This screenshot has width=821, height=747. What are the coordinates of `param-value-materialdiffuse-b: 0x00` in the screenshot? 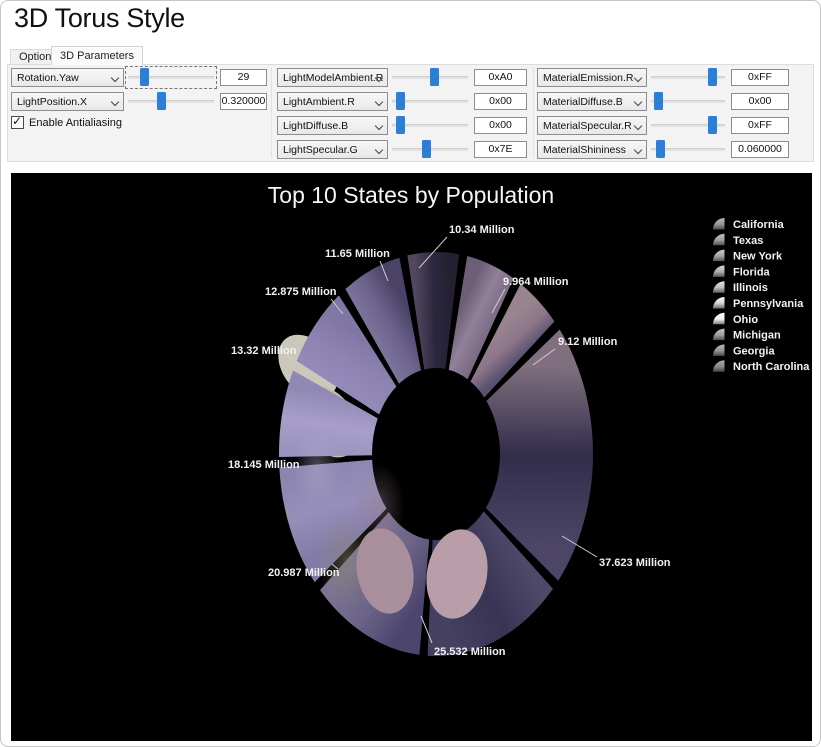 It's located at (760, 101).